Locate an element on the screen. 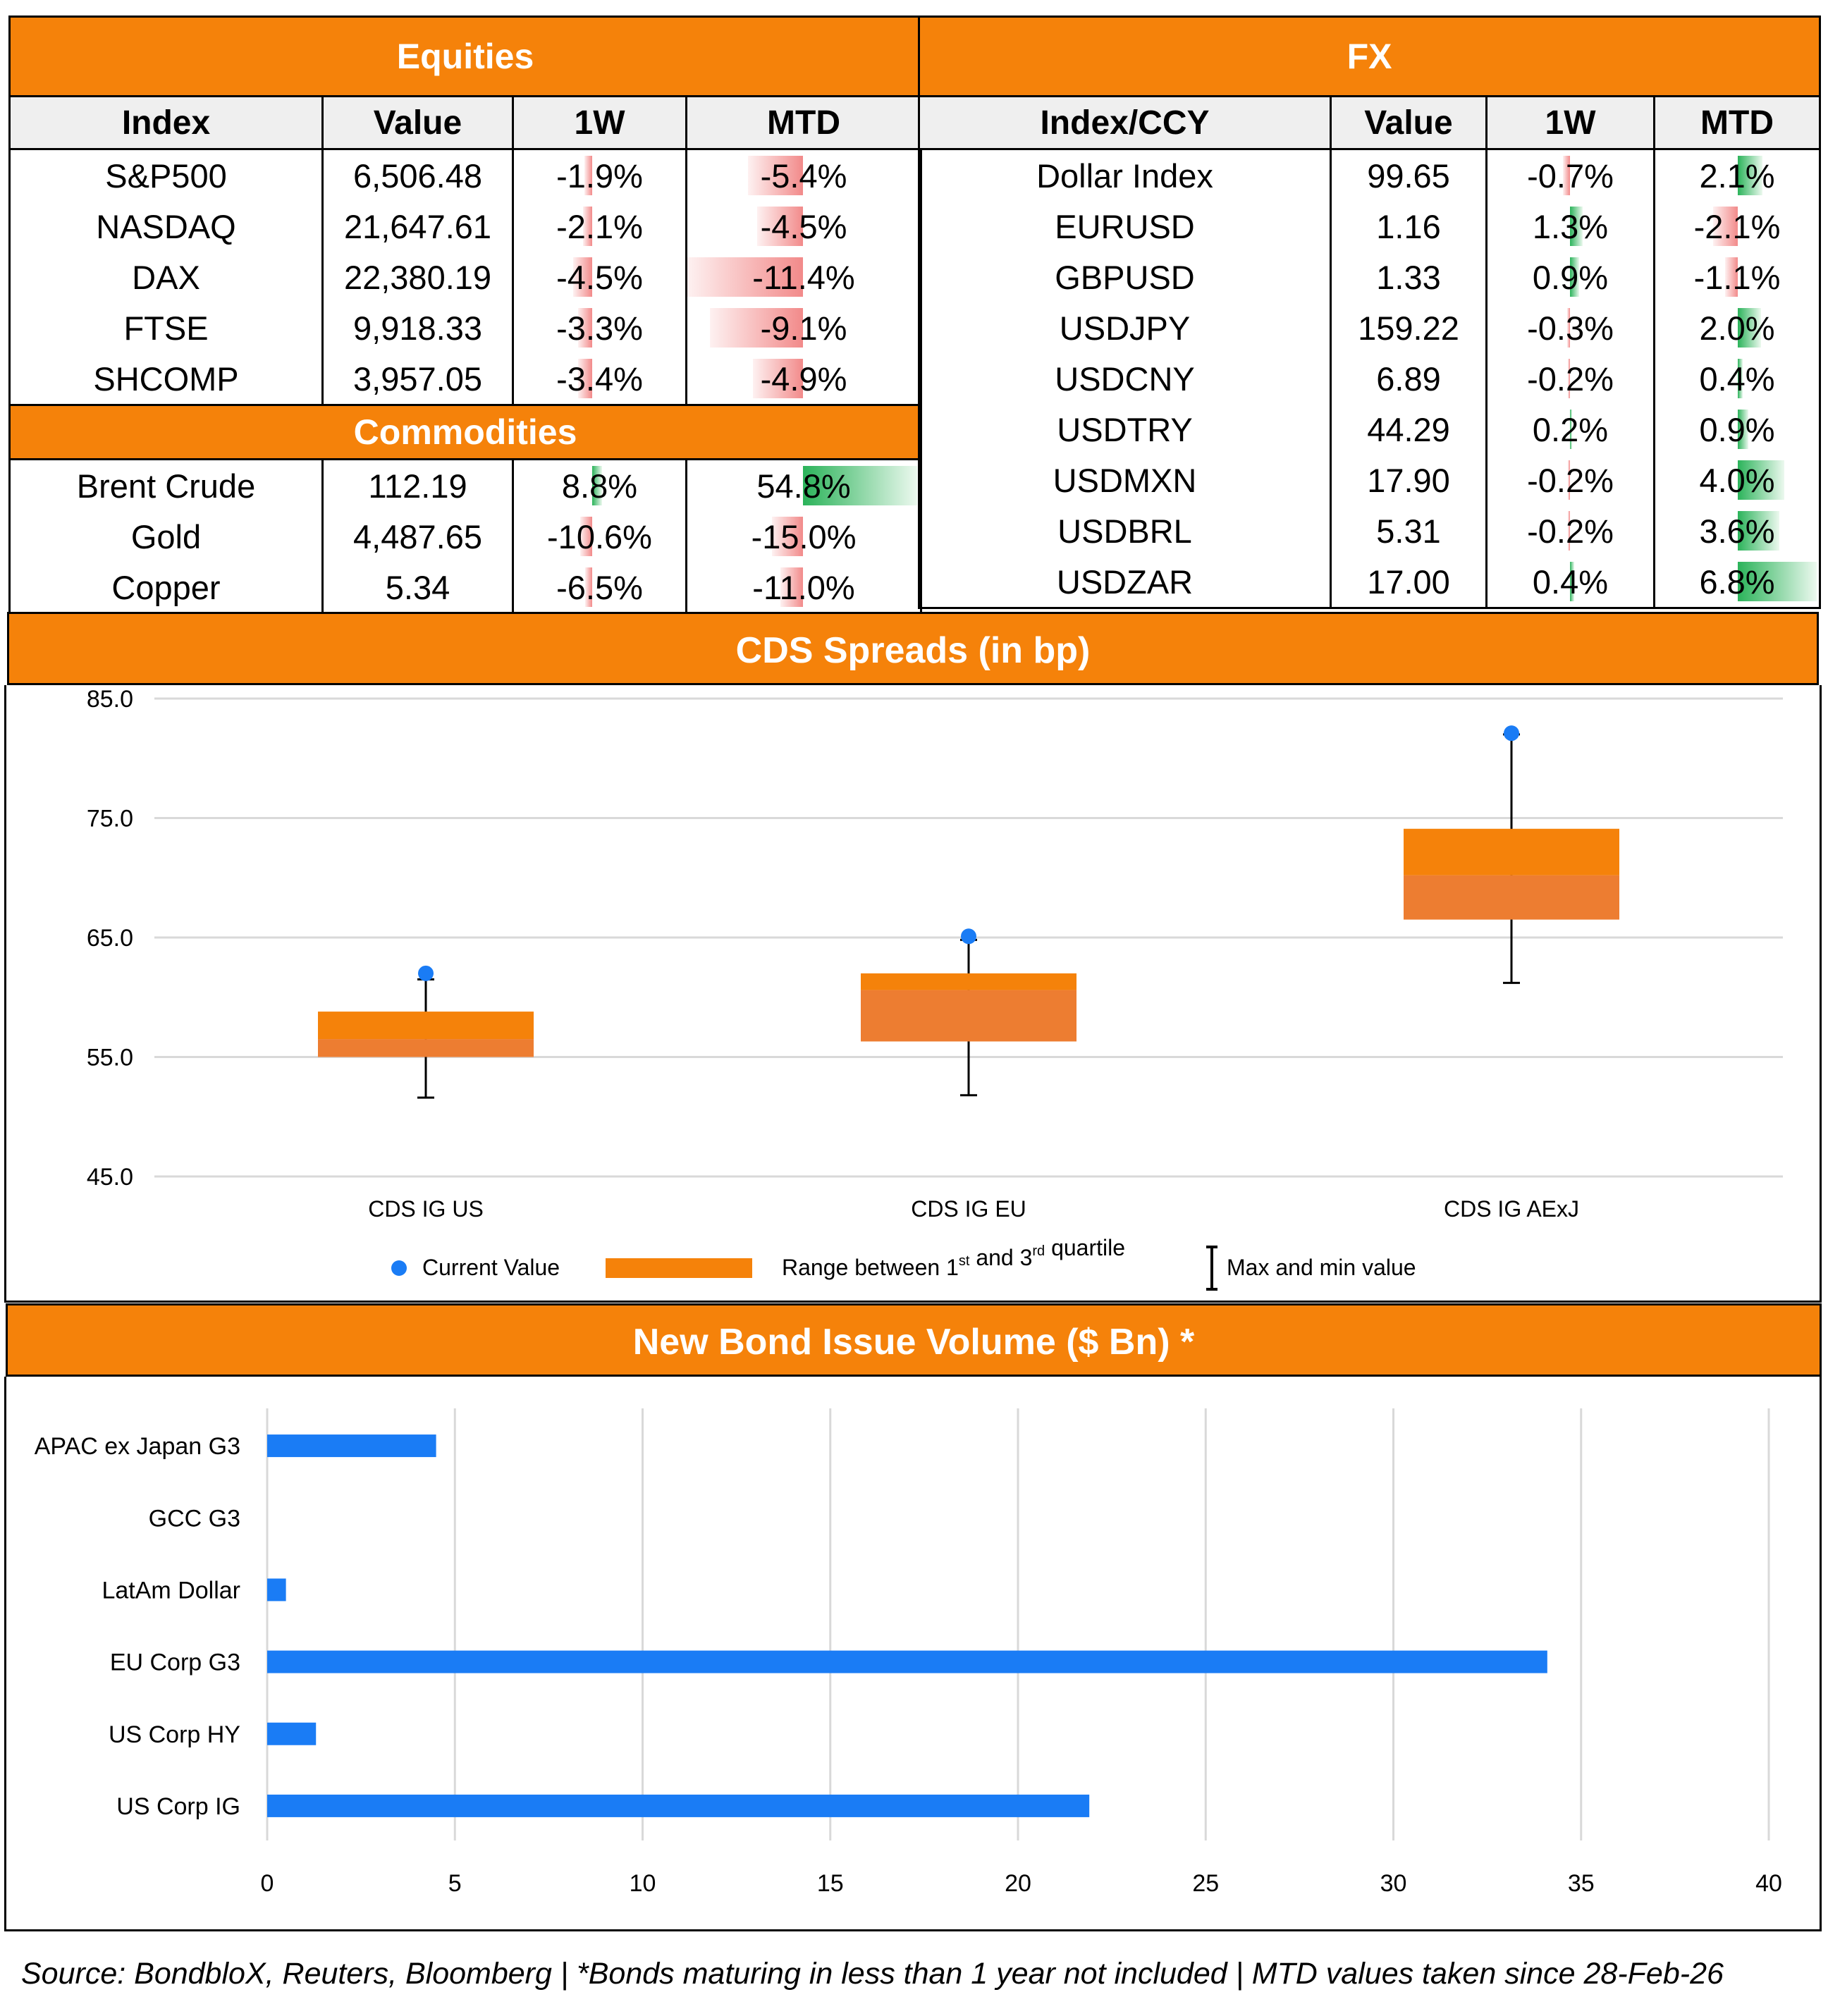 The image size is (1828, 2016). row-value: 21,647.61 is located at coordinates (417, 226).